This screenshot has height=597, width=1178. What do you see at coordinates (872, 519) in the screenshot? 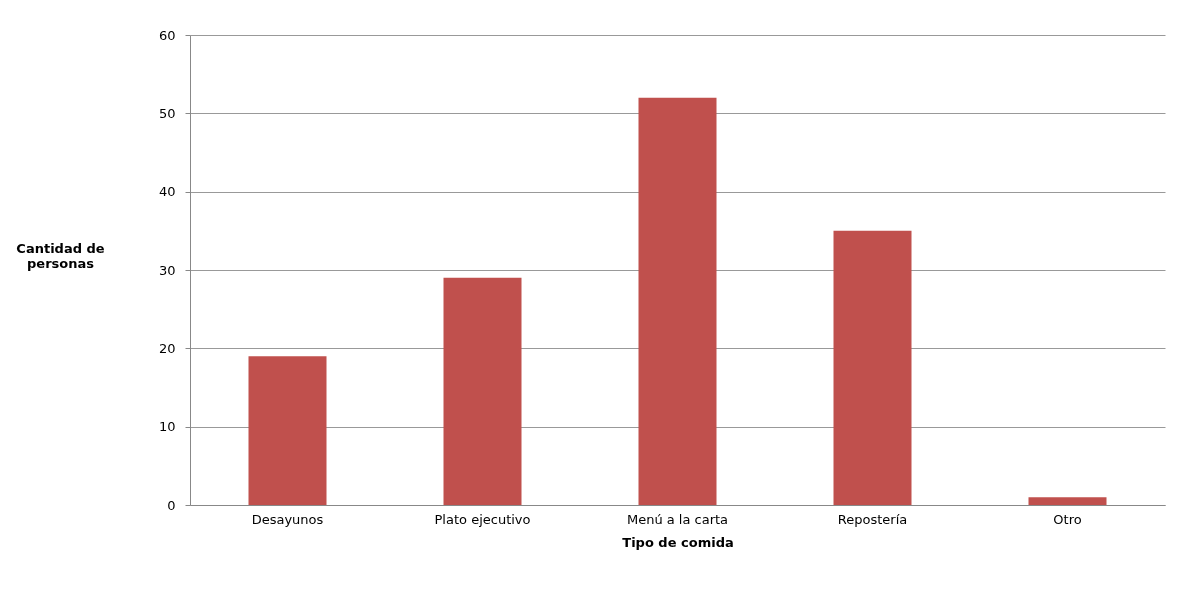
I see `x-tick-label: Repostería` at bounding box center [872, 519].